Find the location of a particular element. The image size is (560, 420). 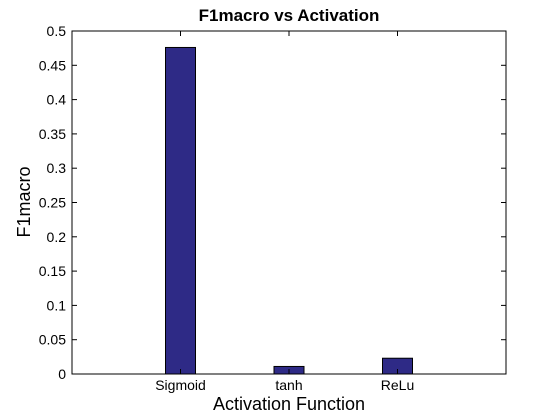

y-tick-label: 0.2 is located at coordinates (57, 237).